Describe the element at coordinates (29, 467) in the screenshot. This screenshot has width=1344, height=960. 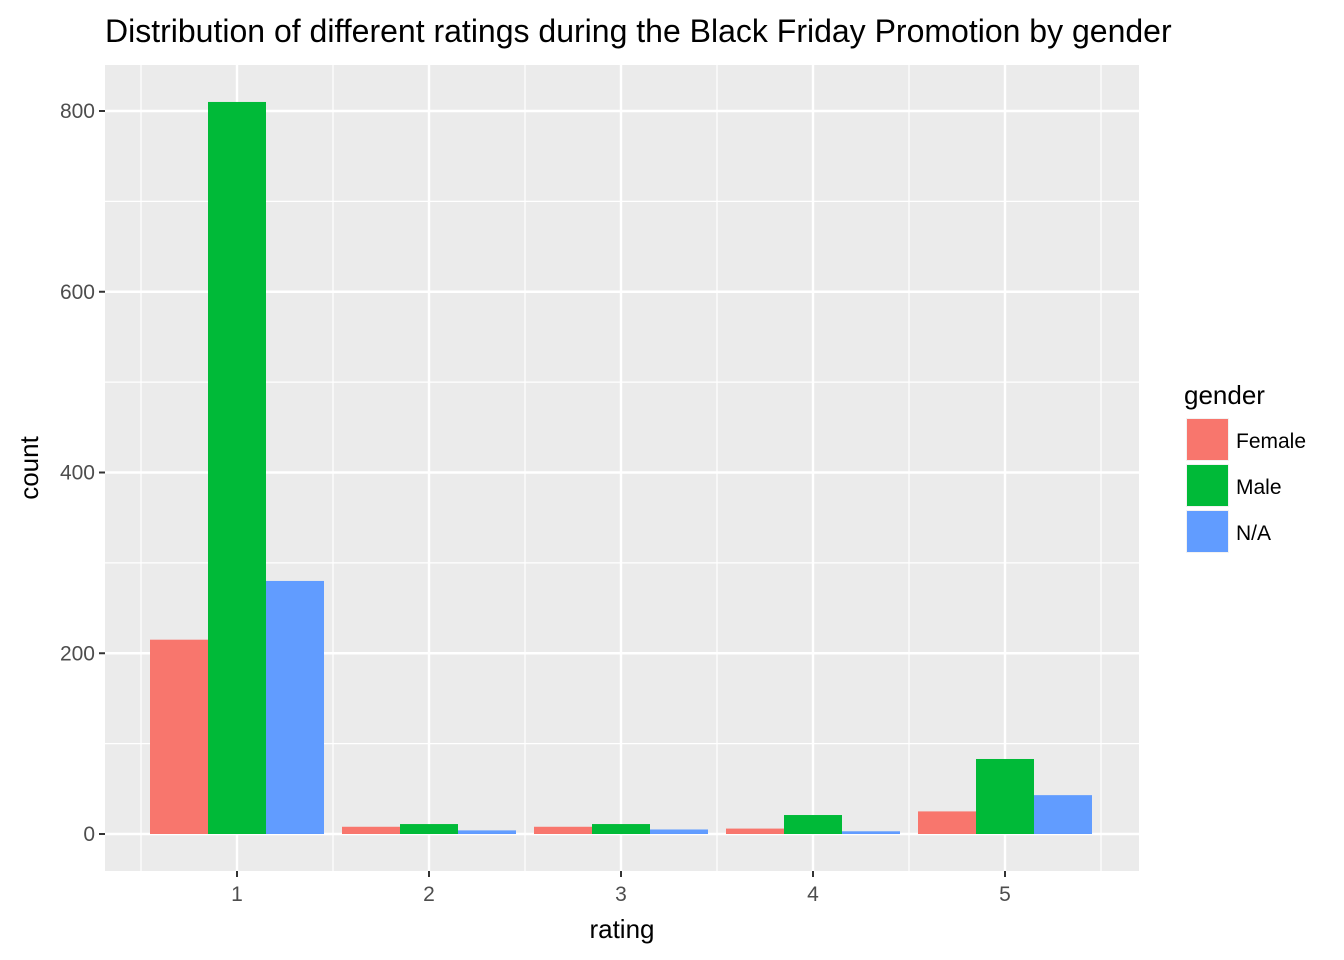
I see `y-axis-title: count` at that location.